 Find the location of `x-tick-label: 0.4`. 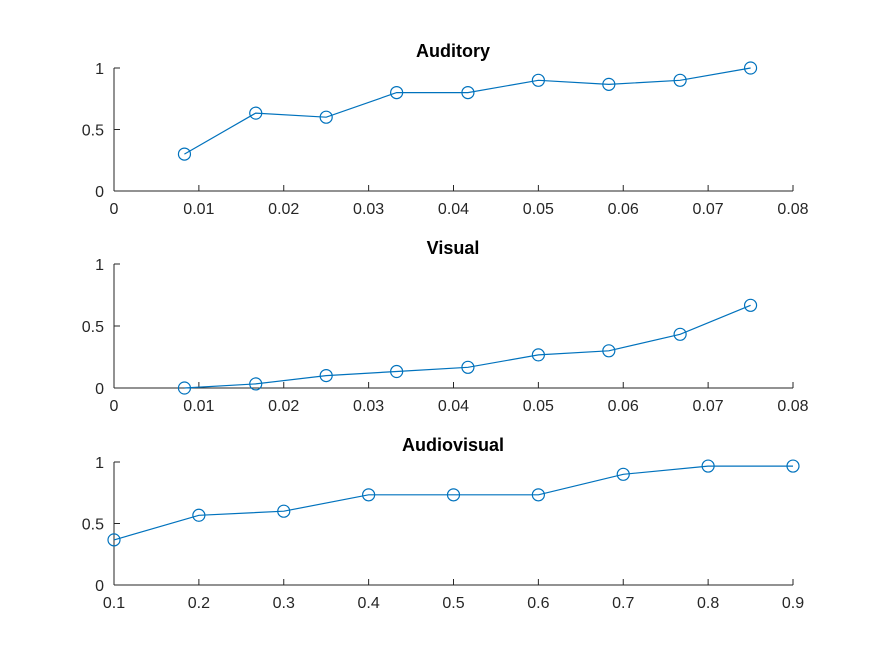

x-tick-label: 0.4 is located at coordinates (369, 603).